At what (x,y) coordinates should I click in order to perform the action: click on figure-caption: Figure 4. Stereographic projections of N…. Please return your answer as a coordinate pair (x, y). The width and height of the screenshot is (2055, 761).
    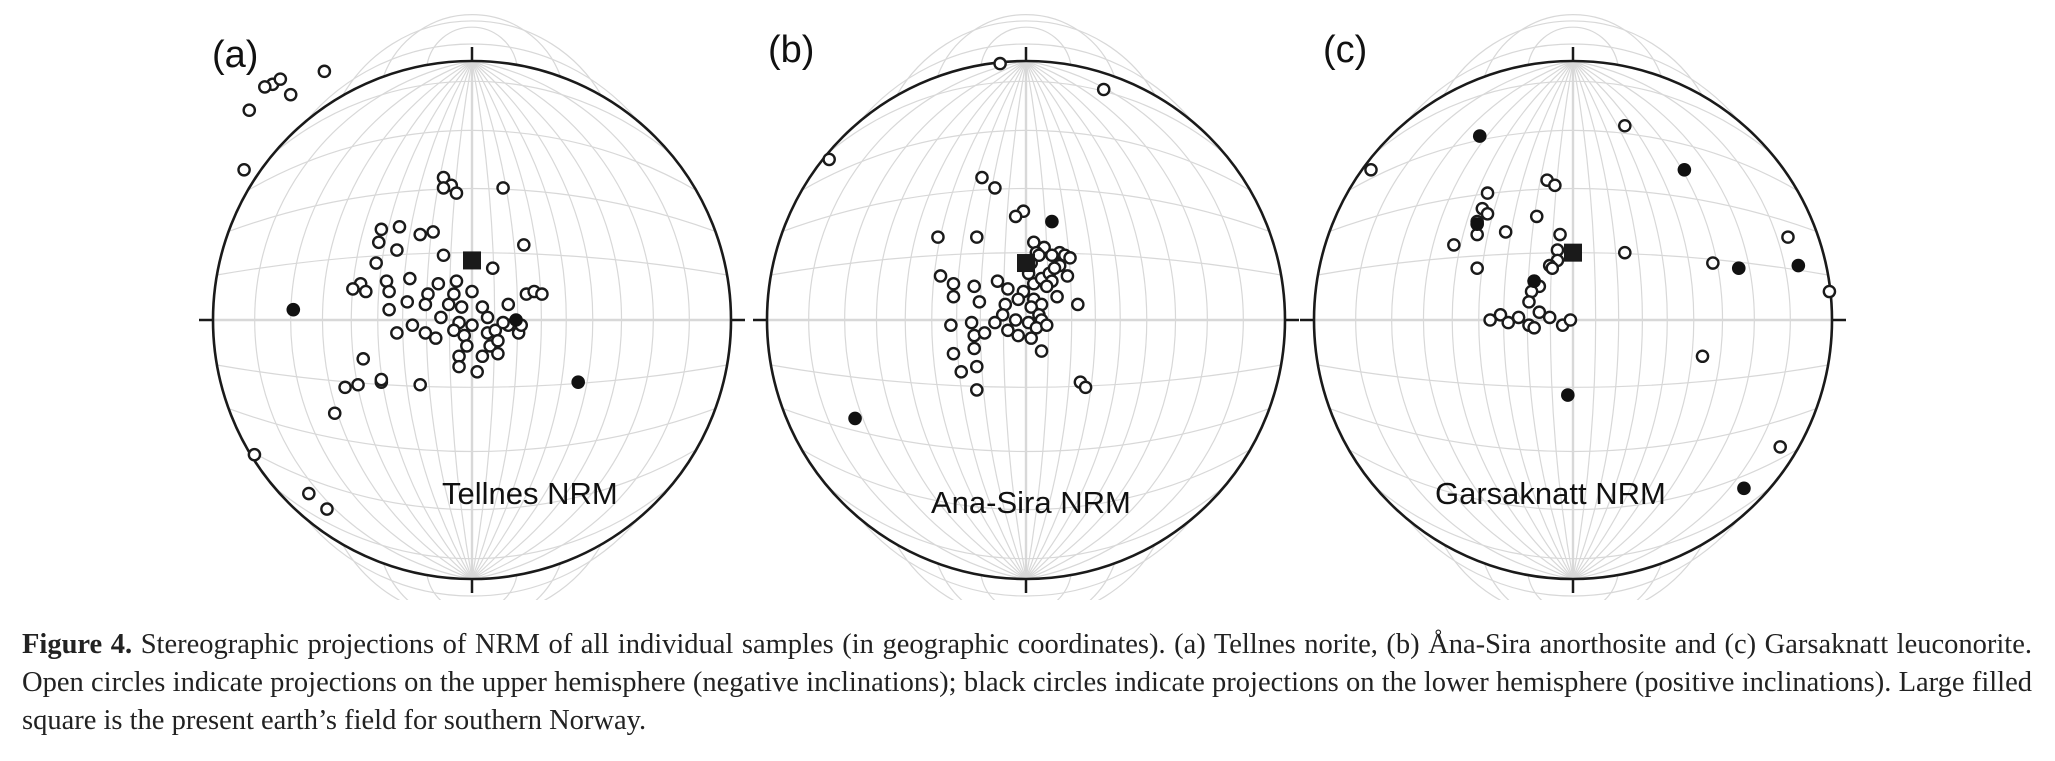
    Looking at the image, I should click on (1027, 683).